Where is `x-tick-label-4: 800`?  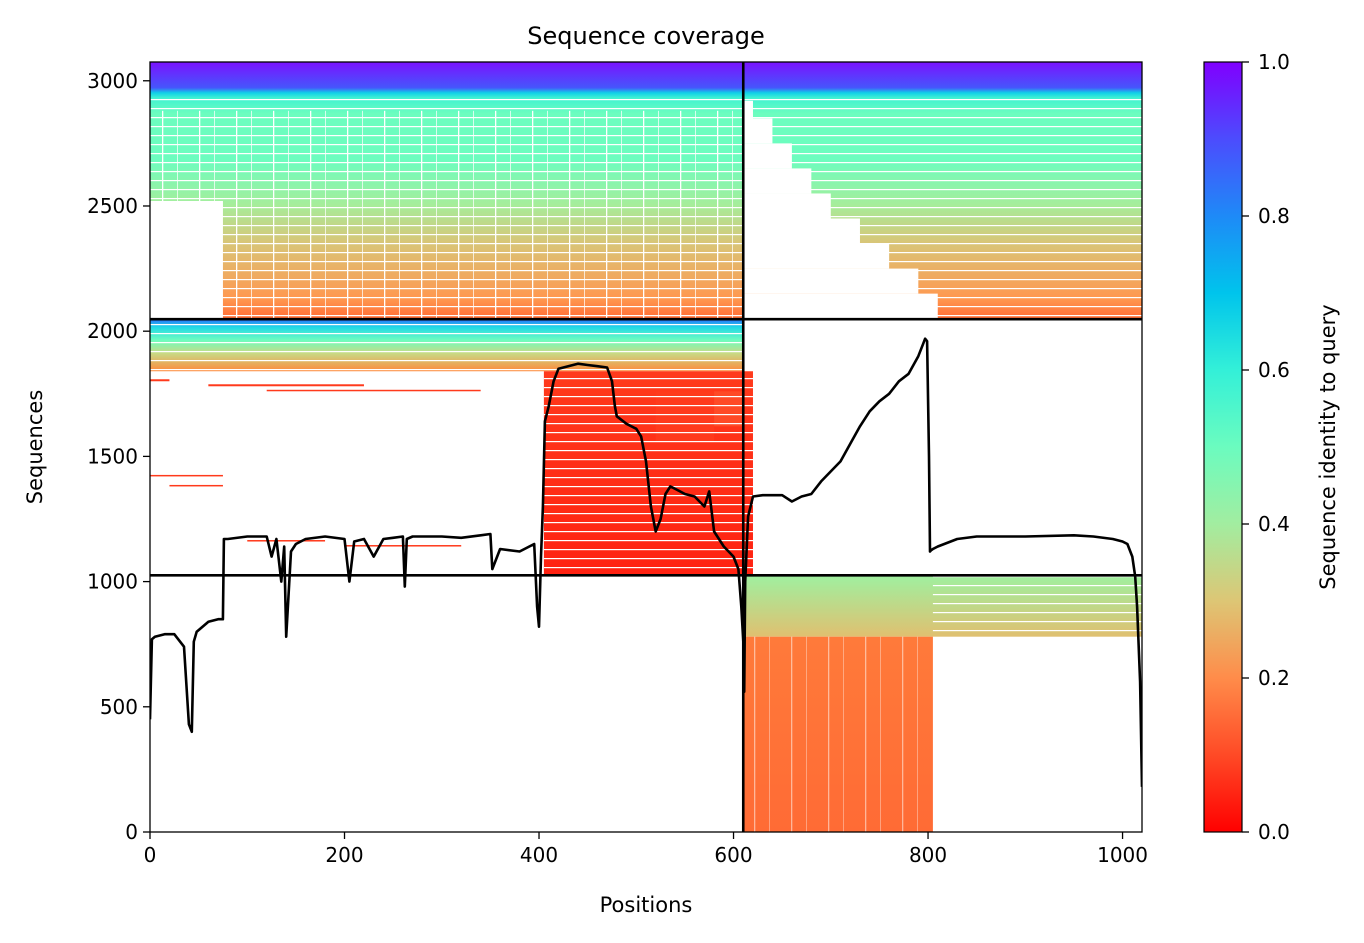
x-tick-label-4: 800 is located at coordinates (928, 855).